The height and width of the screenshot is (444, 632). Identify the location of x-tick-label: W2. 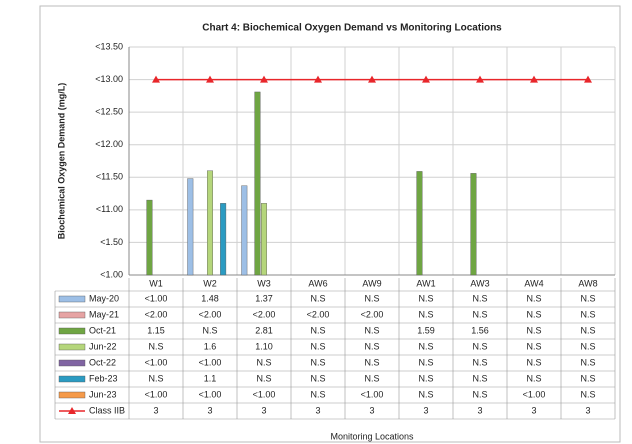
(210, 283).